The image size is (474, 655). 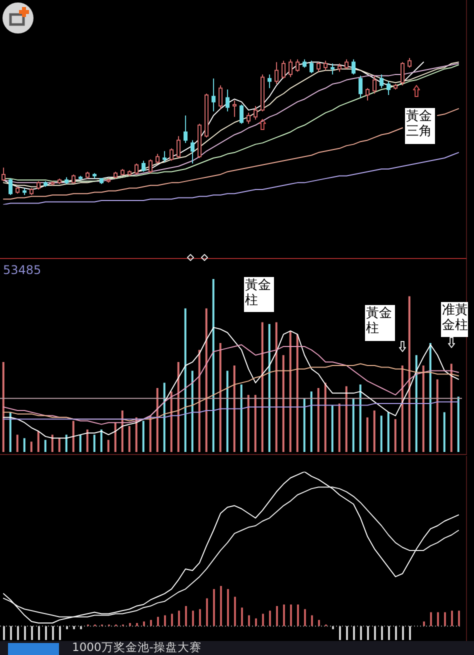 What do you see at coordinates (454, 319) in the screenshot?
I see `annotation: 准黃金柱` at bounding box center [454, 319].